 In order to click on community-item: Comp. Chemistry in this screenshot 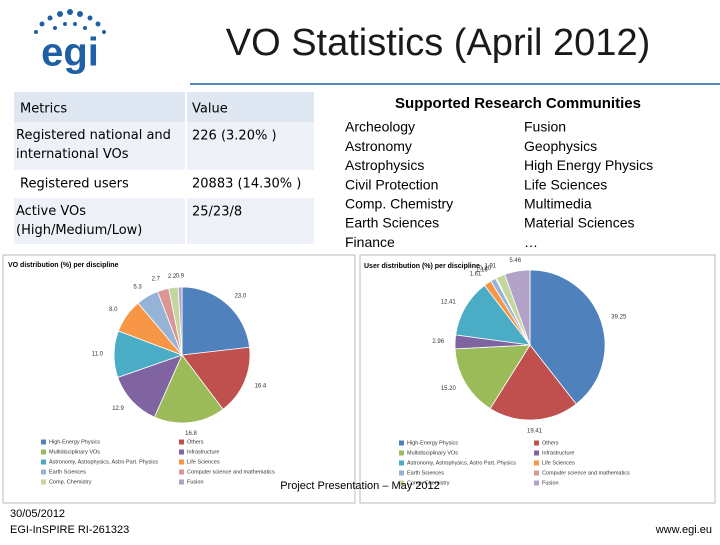, I will do `click(399, 204)`.